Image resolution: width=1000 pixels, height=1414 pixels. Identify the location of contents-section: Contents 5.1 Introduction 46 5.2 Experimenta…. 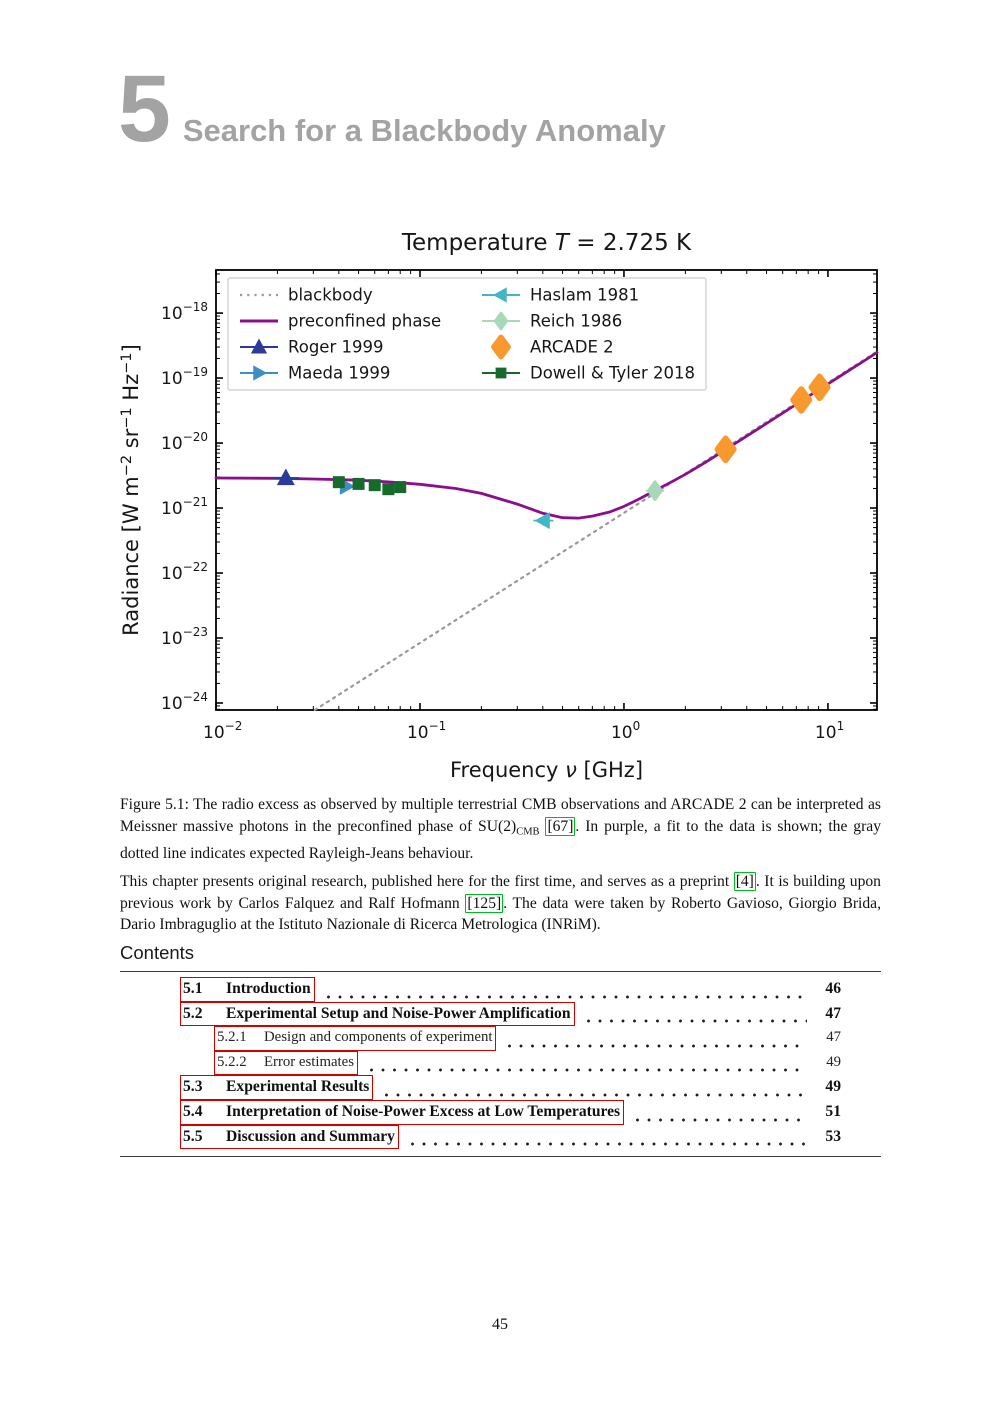
(500, 1050).